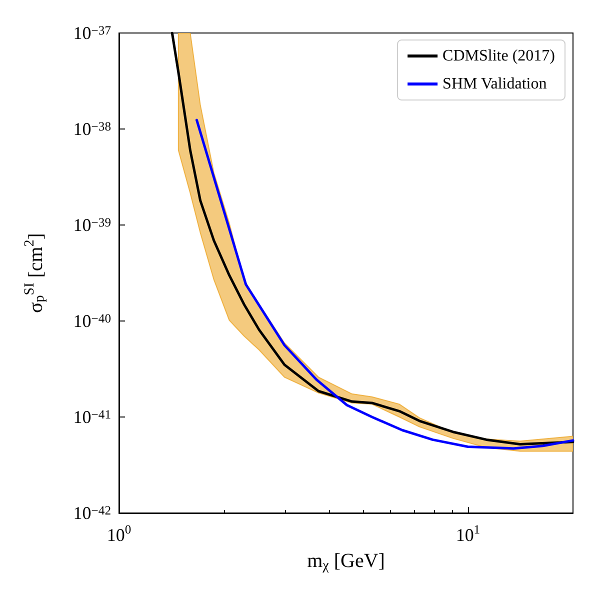 Image resolution: width=600 pixels, height=600 pixels. I want to click on y-axis-title: σpSI [cm2], so click(35, 273).